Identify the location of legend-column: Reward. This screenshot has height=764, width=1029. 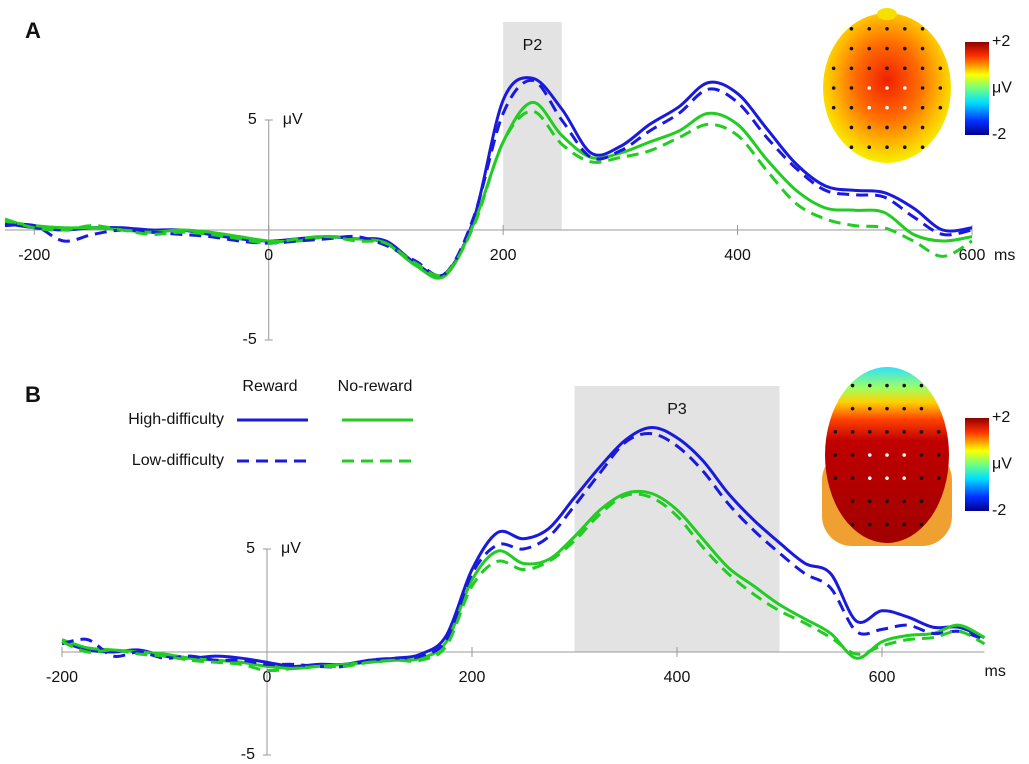
(269, 386).